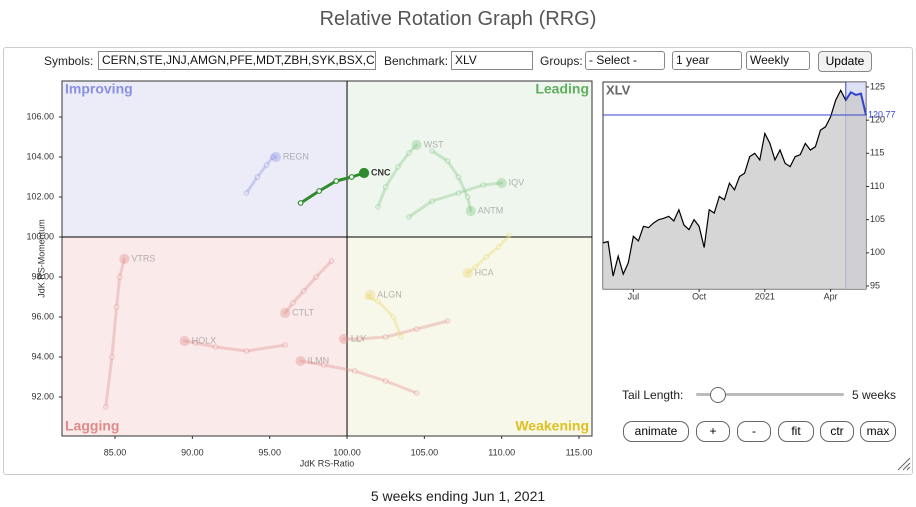  I want to click on last-value-label: 120.77, so click(882, 114).